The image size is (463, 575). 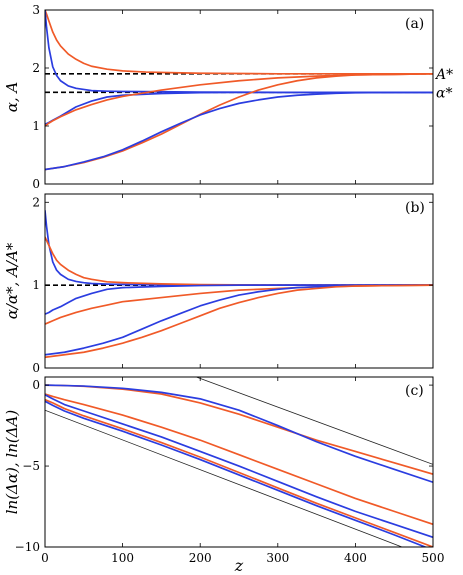 I want to click on x-tick-label: 100, so click(x=122, y=558).